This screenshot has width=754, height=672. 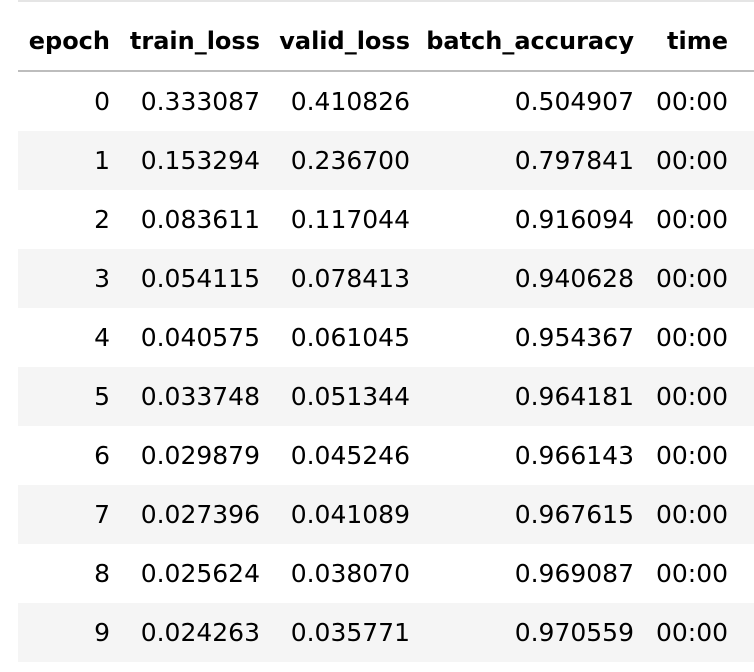 What do you see at coordinates (195, 160) in the screenshot?
I see `cell-train-loss: 0.153294` at bounding box center [195, 160].